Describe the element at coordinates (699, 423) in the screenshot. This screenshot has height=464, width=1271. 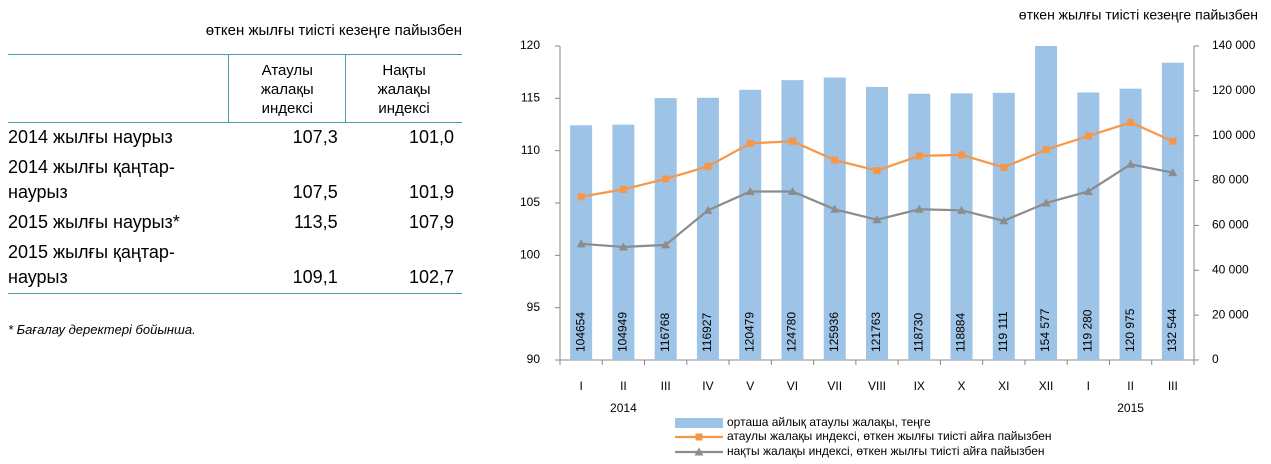
I see `legend-swatch` at that location.